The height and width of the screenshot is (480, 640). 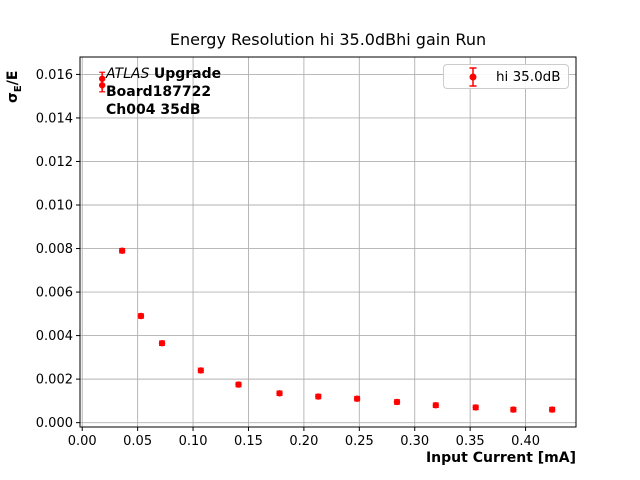 What do you see at coordinates (248, 441) in the screenshot?
I see `x-tick-label: 0.15` at bounding box center [248, 441].